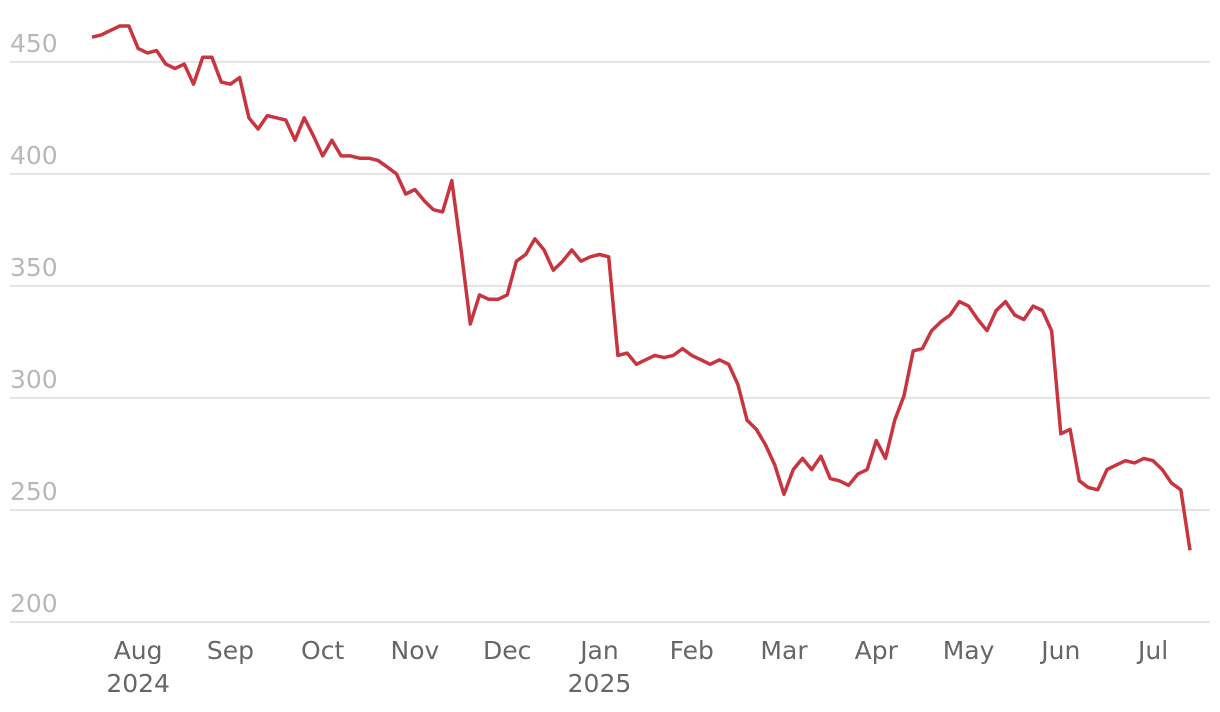 Image resolution: width=1220 pixels, height=712 pixels. Describe the element at coordinates (1061, 650) in the screenshot. I see `x-tick-label: Jun` at that location.